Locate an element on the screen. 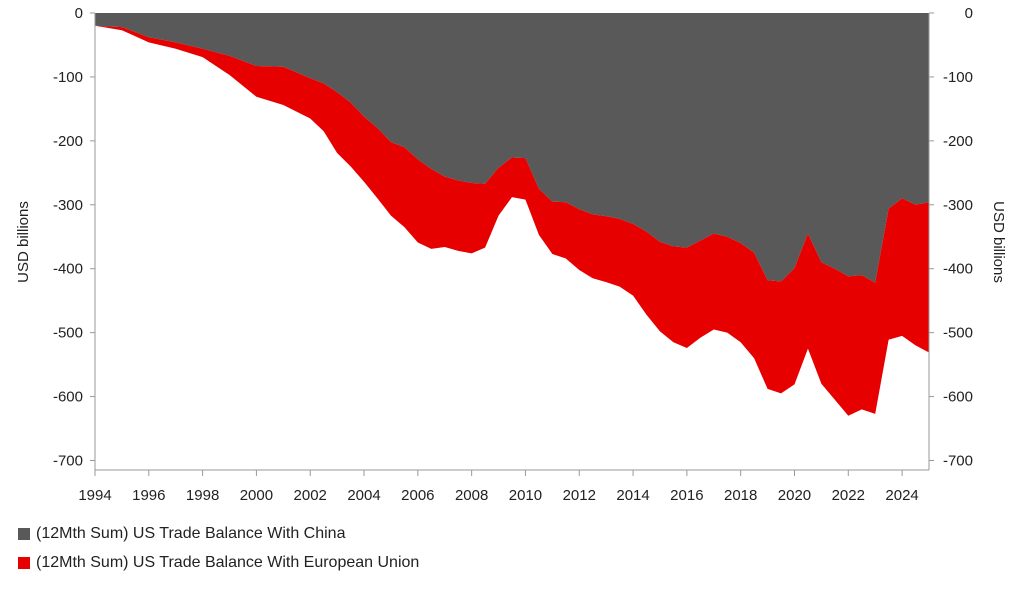  x-tick-label: 2006 is located at coordinates (417, 495).